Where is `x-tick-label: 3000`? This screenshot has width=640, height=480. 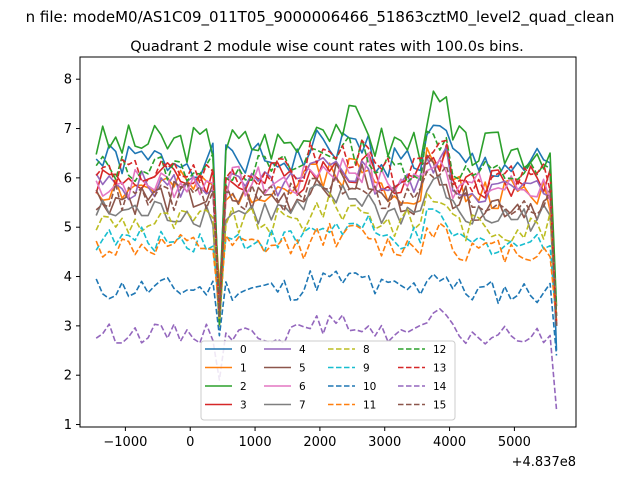
x-tick-label: 3000 is located at coordinates (384, 442).